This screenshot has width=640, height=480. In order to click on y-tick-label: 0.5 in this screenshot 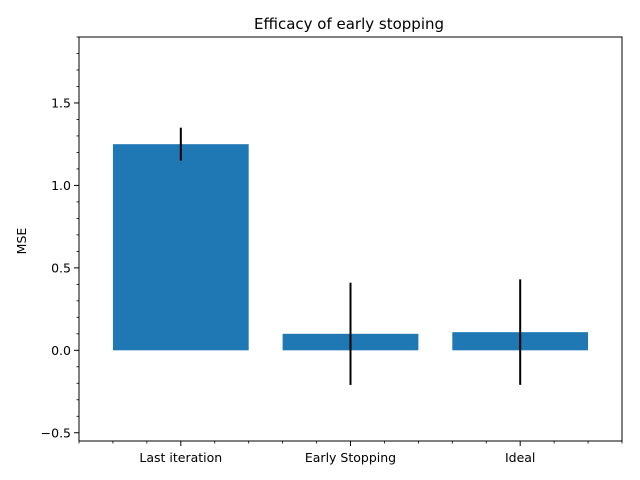, I will do `click(61, 267)`.